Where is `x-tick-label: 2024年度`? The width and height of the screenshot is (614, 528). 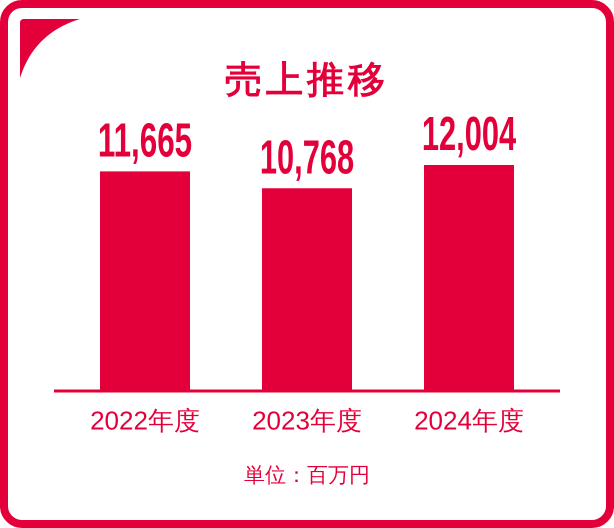 x-tick-label: 2024年度 is located at coordinates (469, 420).